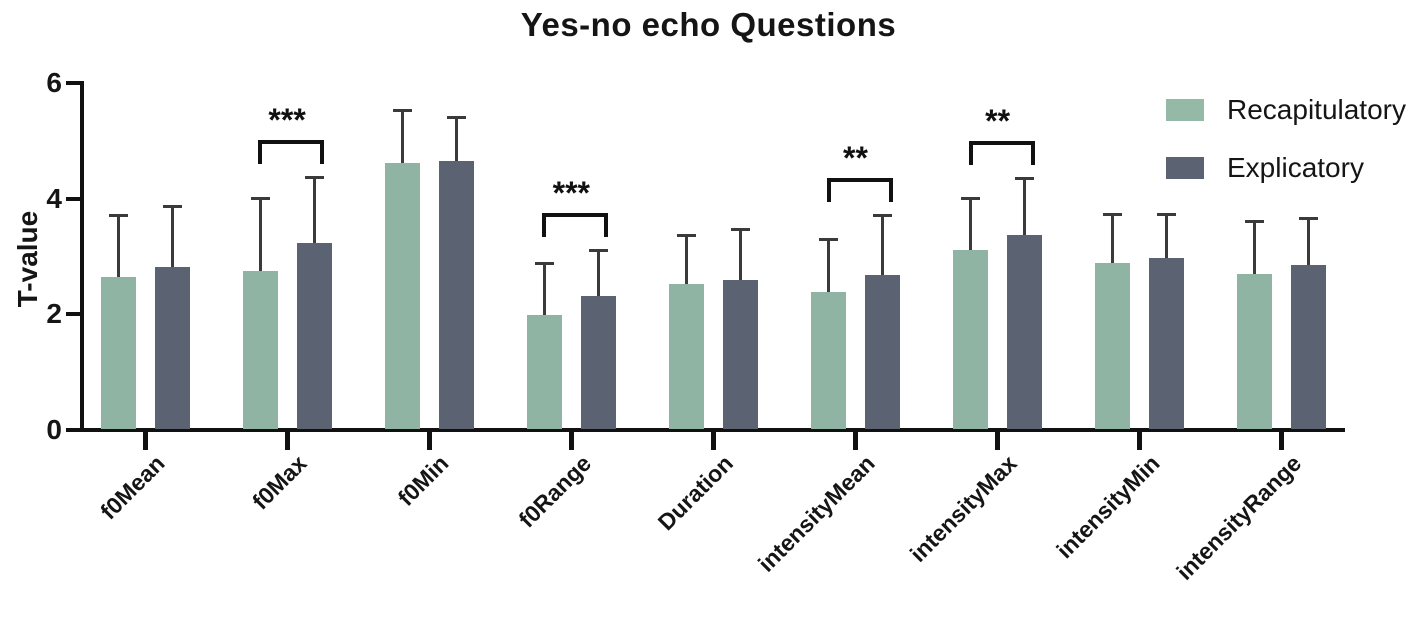 This screenshot has height=627, width=1417. I want to click on legend-label-recapitulatory: Recapitulatory, so click(1316, 109).